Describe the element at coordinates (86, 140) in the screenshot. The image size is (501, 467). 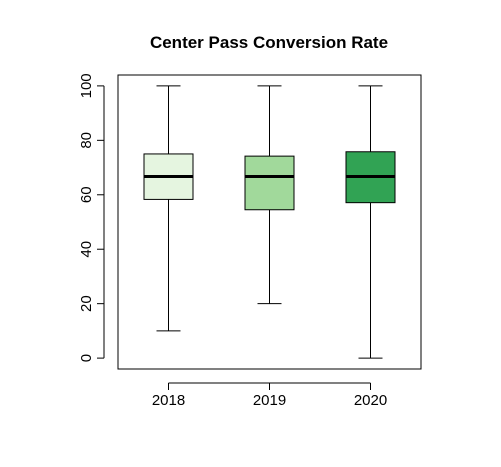
I see `y-tick-label: 80` at that location.